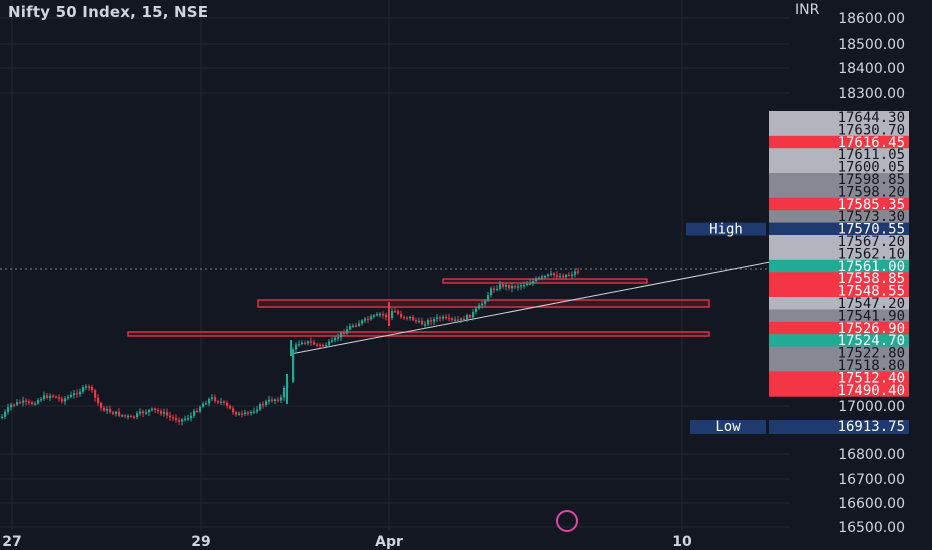 This screenshot has height=550, width=932. Describe the element at coordinates (871, 130) in the screenshot. I see `price-tag-label: 17630.70` at that location.